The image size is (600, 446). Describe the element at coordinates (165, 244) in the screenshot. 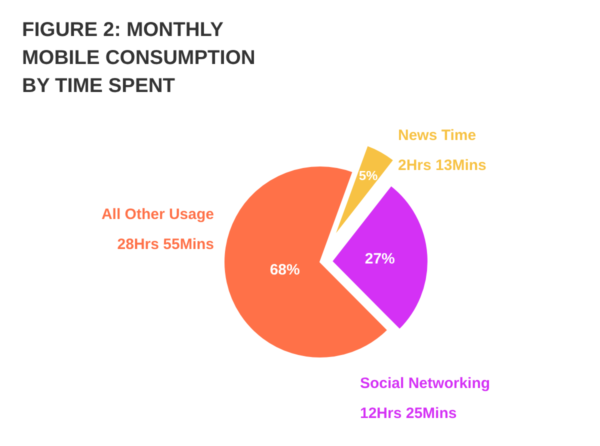

I see `text: 28Hrs 55Mins` at that location.